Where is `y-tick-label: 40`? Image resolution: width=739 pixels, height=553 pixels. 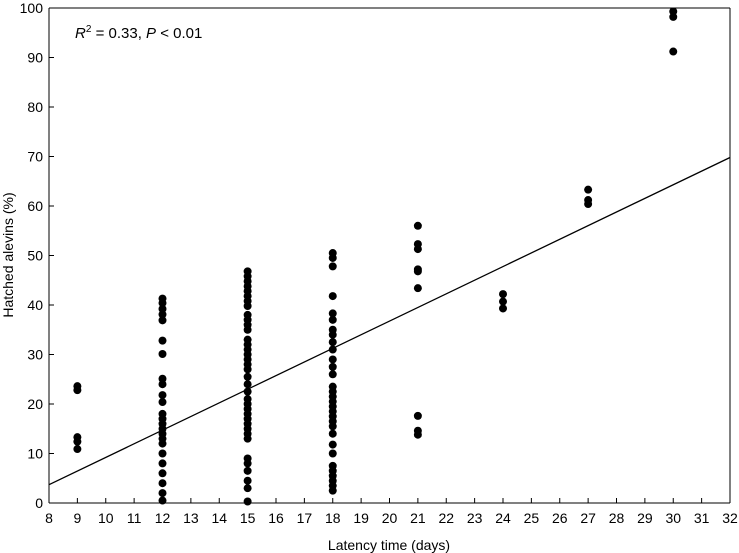 y-tick-label: 40 is located at coordinates (35, 305).